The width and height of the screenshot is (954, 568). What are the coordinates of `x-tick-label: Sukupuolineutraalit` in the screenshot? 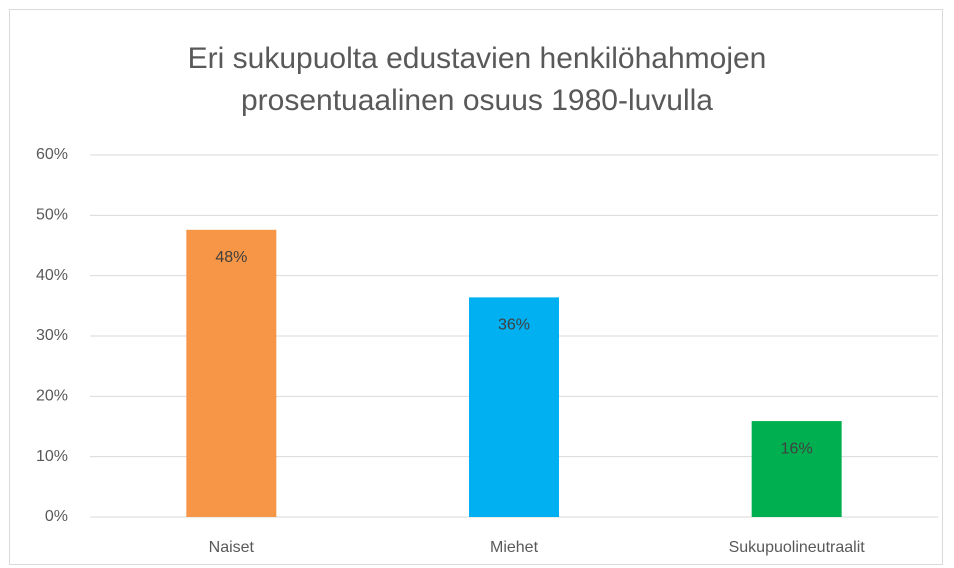 It's located at (797, 547).